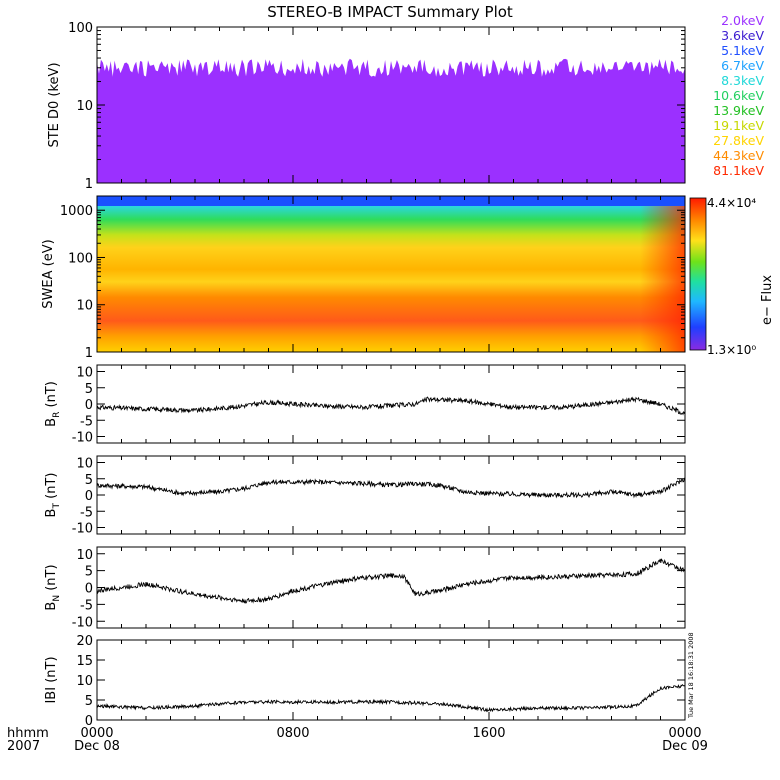 This screenshot has width=780, height=780. Describe the element at coordinates (89, 480) in the screenshot. I see `bt-ytick-label: 5` at that location.